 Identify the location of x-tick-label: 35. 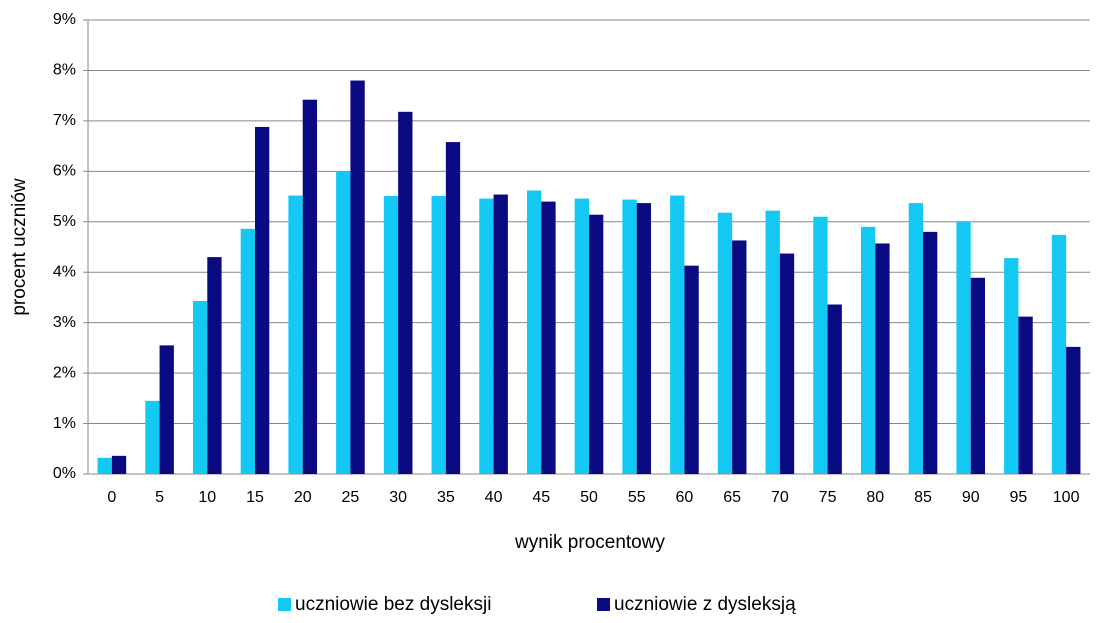
(446, 497).